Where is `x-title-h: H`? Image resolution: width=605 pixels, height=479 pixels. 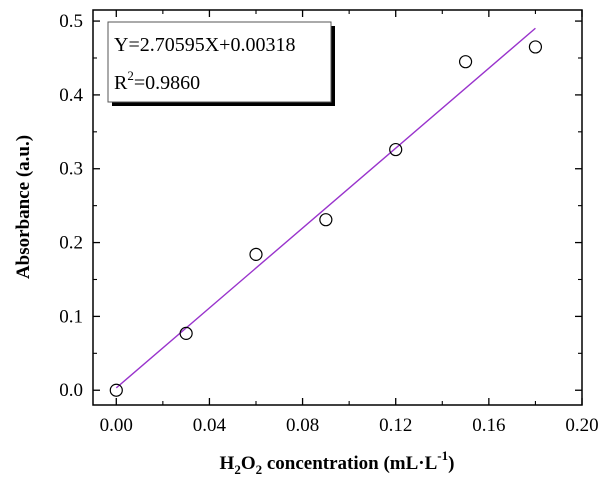 x-title-h: H is located at coordinates (227, 463).